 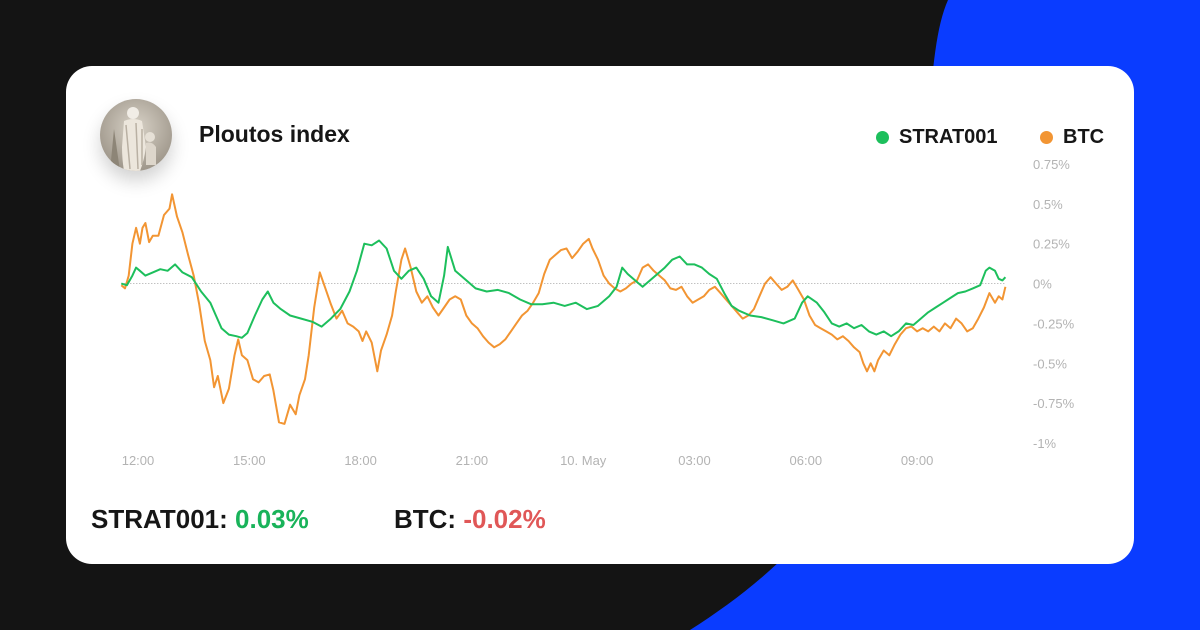 I want to click on x-tick-label: 18:00, so click(x=360, y=460).